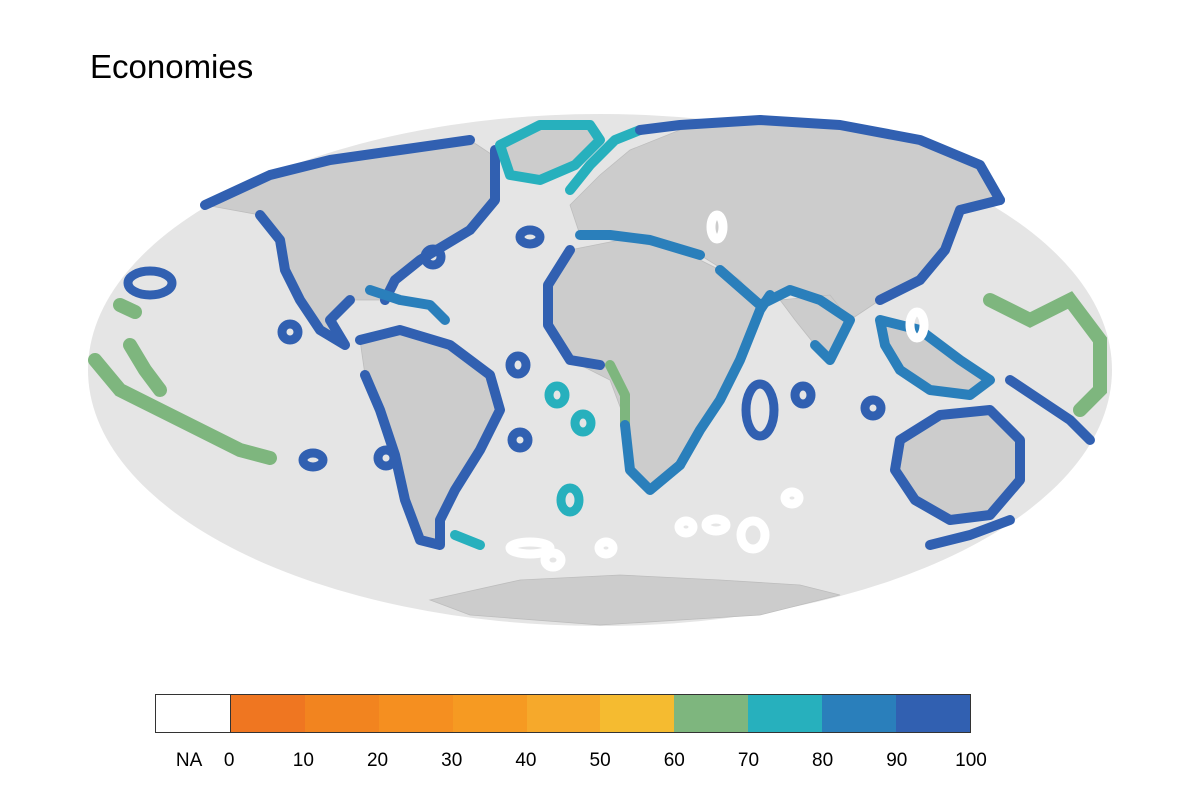  What do you see at coordinates (785, 315) in the screenshot?
I see `coast-arabia-india` at bounding box center [785, 315].